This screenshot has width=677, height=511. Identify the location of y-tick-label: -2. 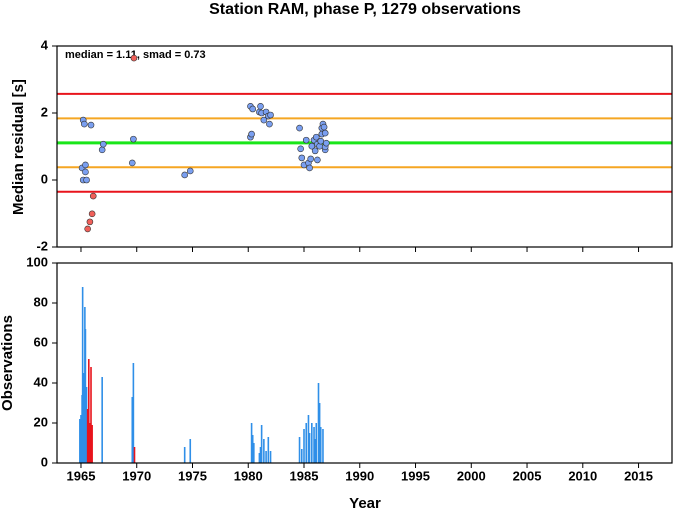
(42, 245).